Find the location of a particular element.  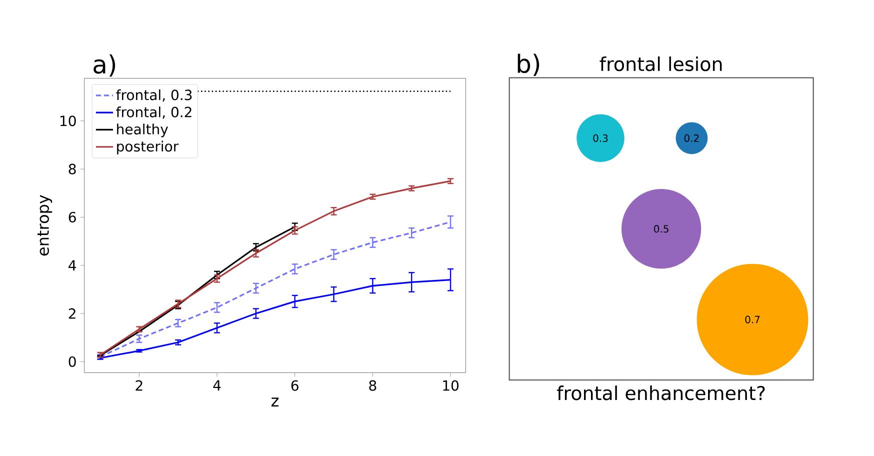

y-tick-label: 2 is located at coordinates (72, 313).